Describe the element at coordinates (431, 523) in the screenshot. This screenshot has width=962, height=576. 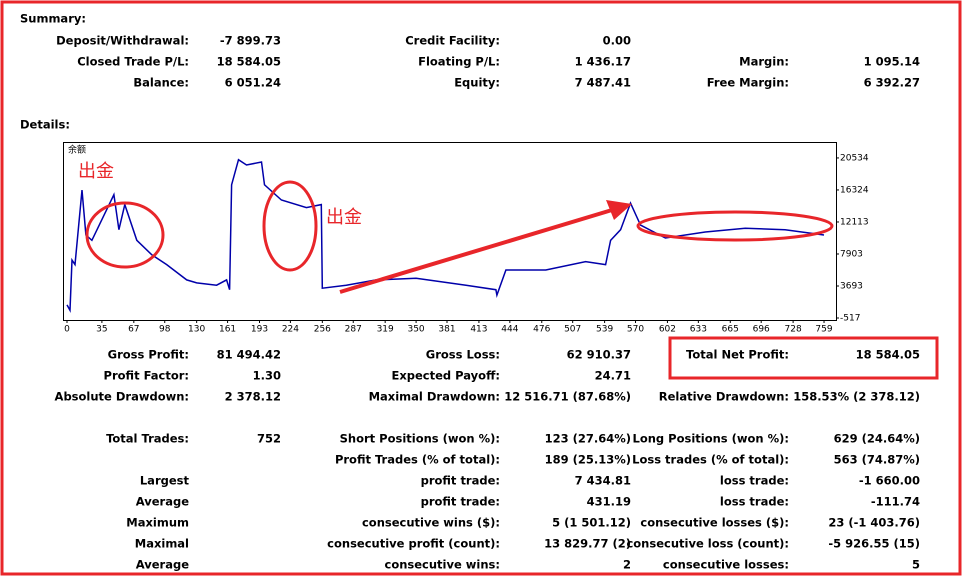
I see `label: consecutive wins ($):` at that location.